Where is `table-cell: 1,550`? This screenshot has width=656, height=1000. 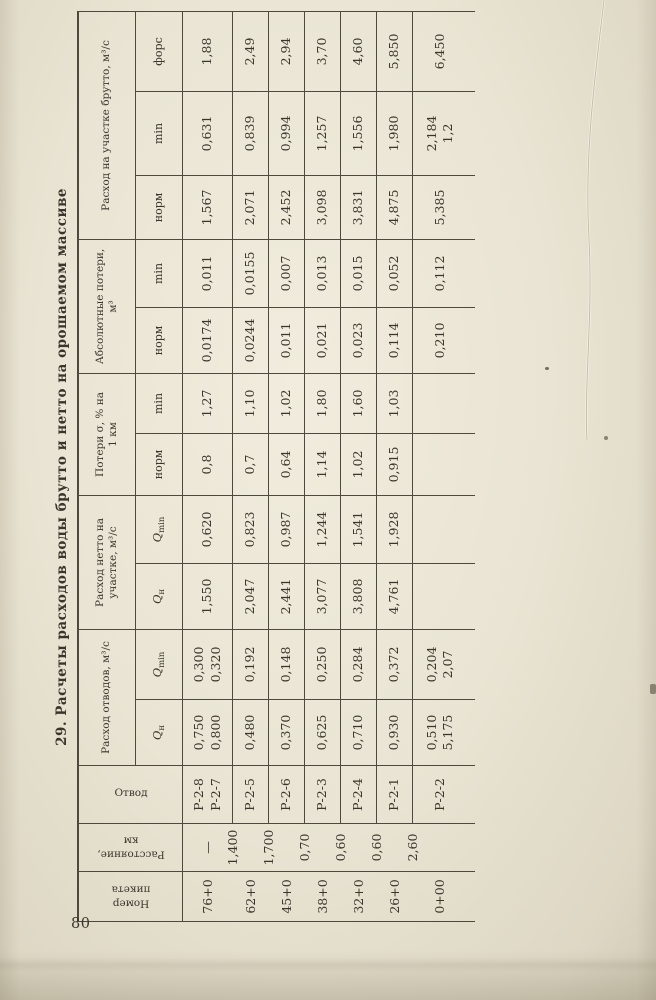
table-cell: 1,550 is located at coordinates (207, 596).